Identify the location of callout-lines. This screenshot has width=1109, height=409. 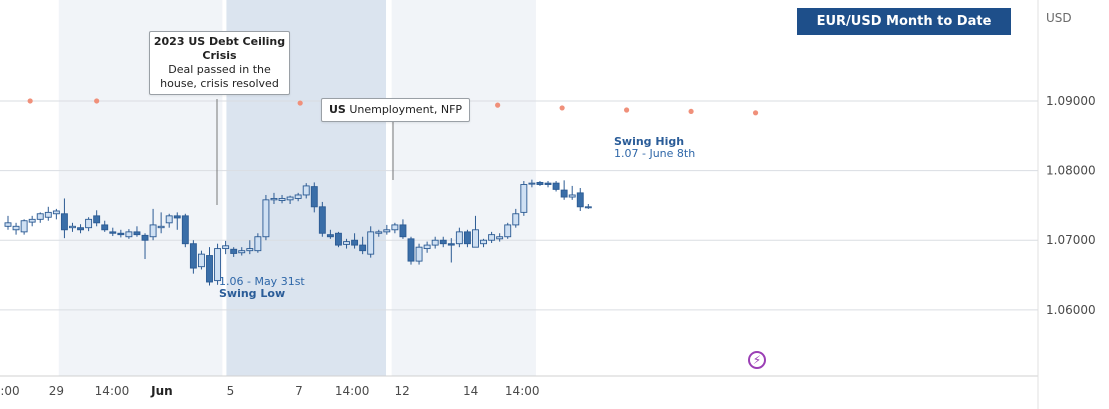
(305, 152).